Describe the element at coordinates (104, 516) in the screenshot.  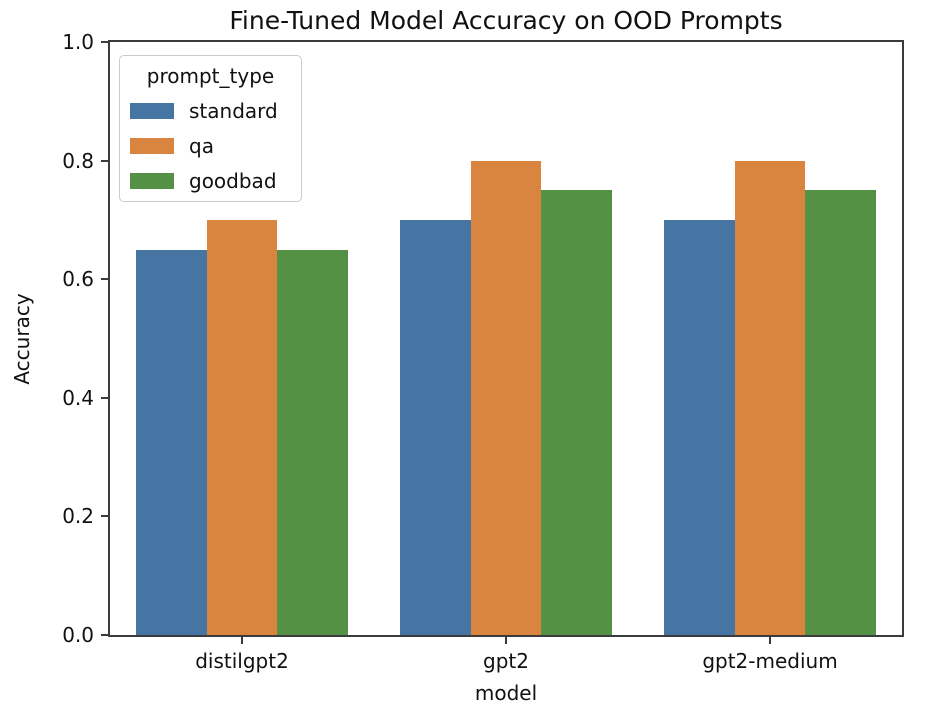
I see `y-tick-0.2` at that location.